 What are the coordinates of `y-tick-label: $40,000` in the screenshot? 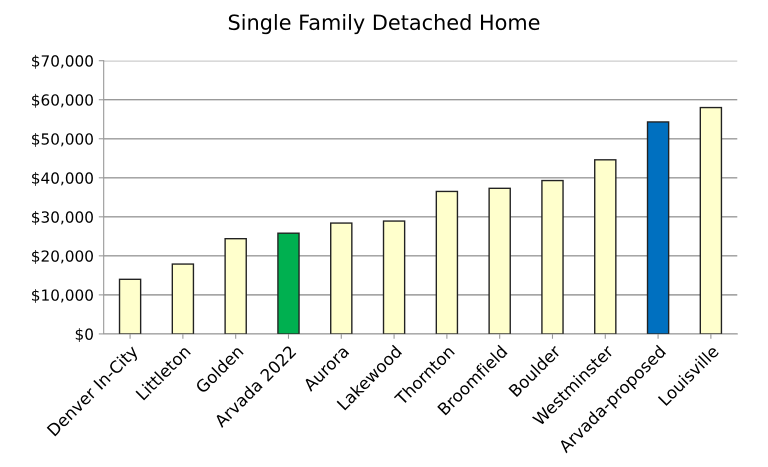 It's located at (62, 179).